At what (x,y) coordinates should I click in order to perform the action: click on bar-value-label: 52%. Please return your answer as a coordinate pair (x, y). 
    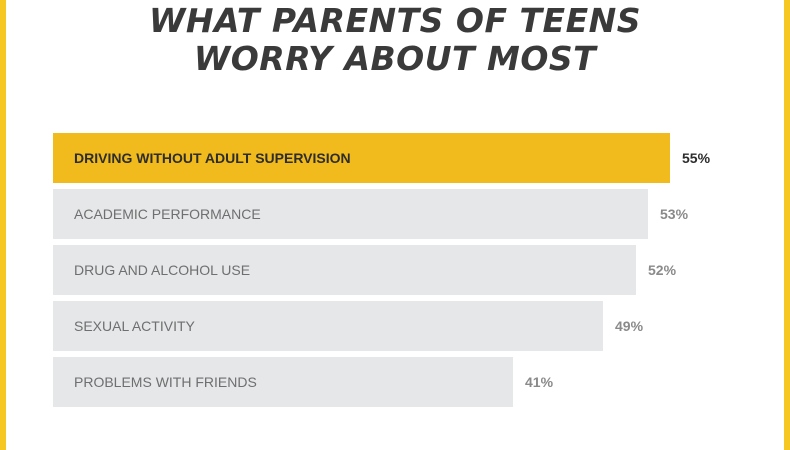
    Looking at the image, I should click on (662, 270).